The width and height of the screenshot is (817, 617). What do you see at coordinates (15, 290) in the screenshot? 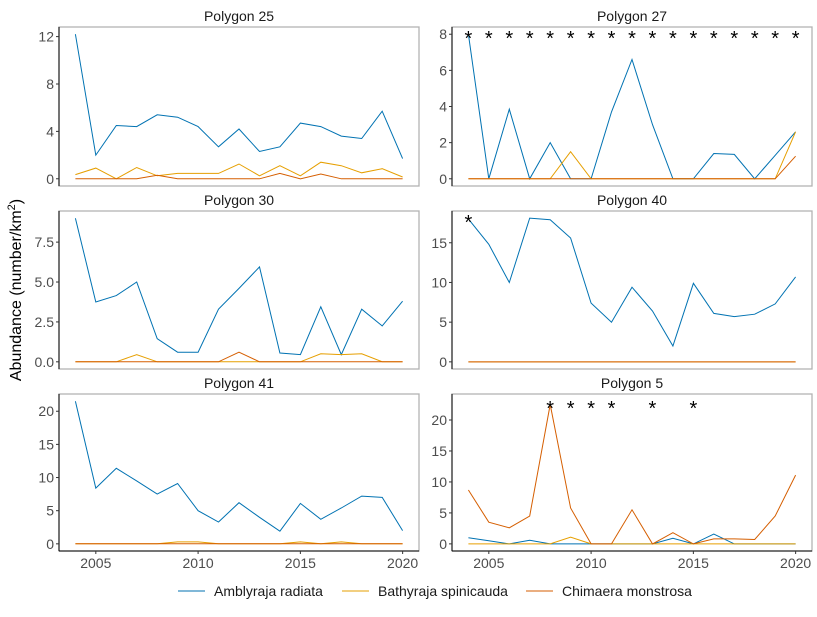
I see `y-axis-label: Abundance (number/km2)` at bounding box center [15, 290].